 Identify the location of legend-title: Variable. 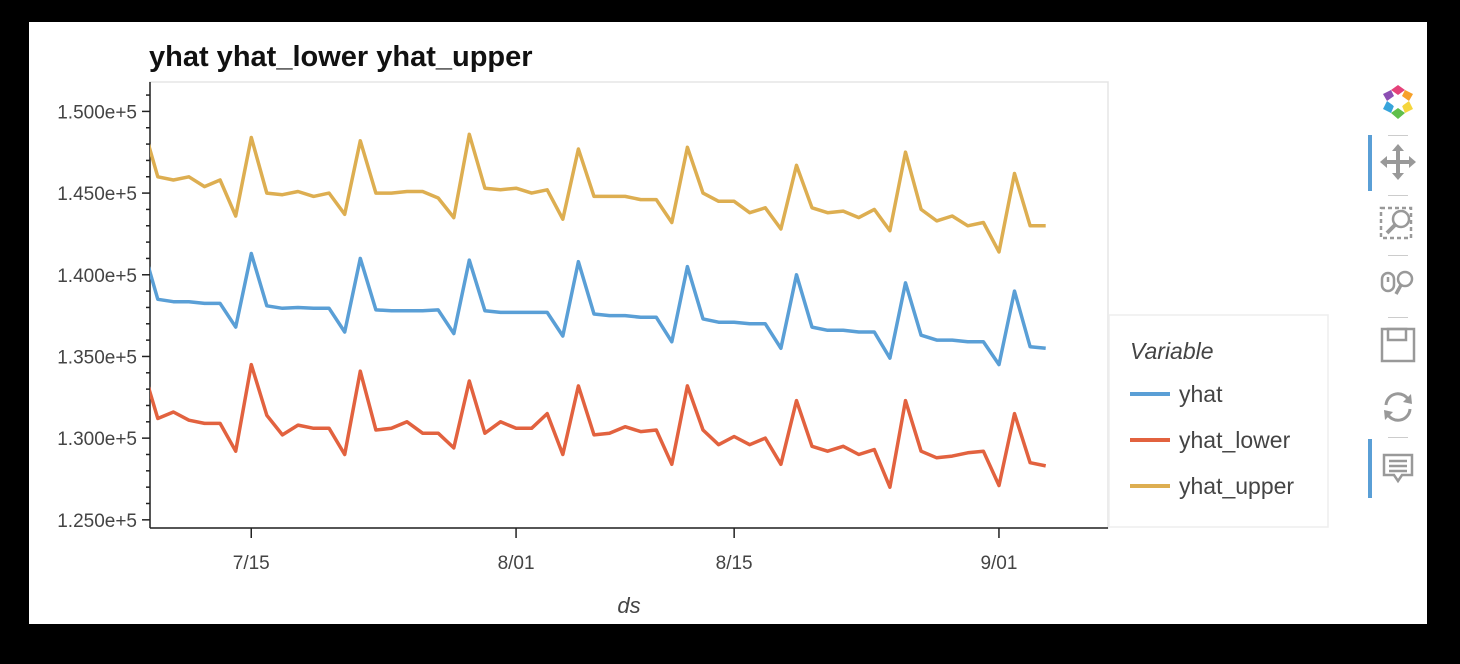
(1172, 351).